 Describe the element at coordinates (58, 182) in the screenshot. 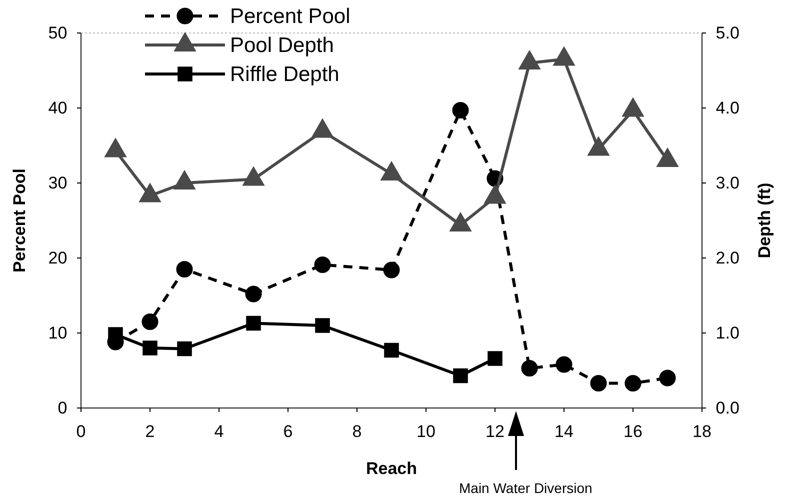

I see `y-tick-label: 30` at that location.